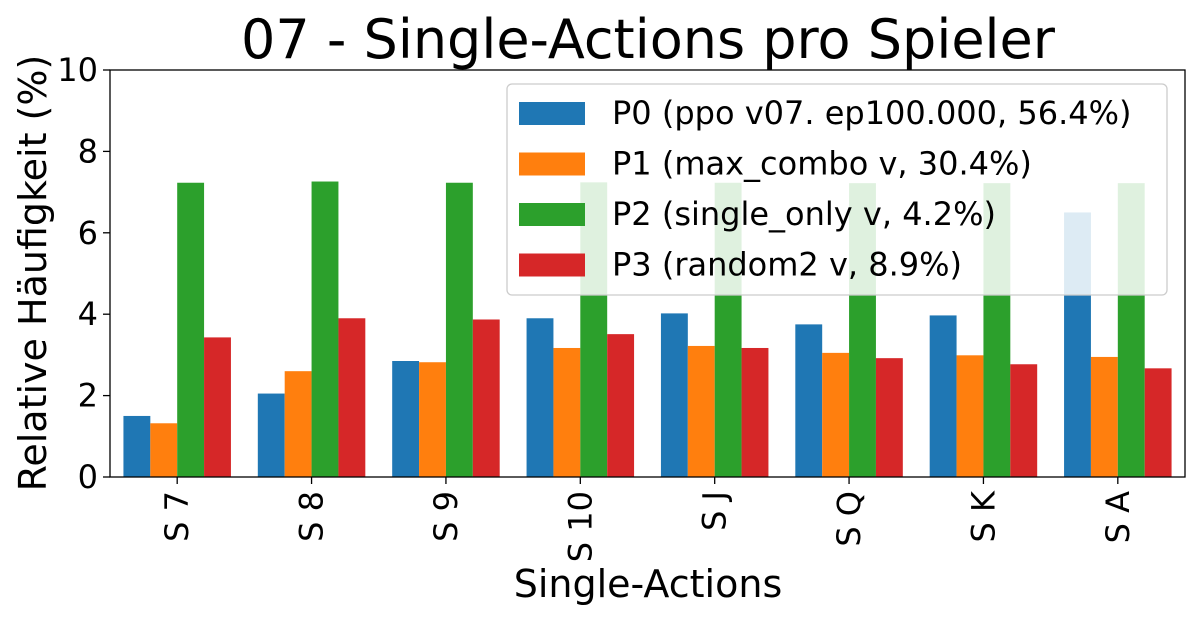  What do you see at coordinates (446, 516) in the screenshot?
I see `x-tick-label: S 9` at bounding box center [446, 516].